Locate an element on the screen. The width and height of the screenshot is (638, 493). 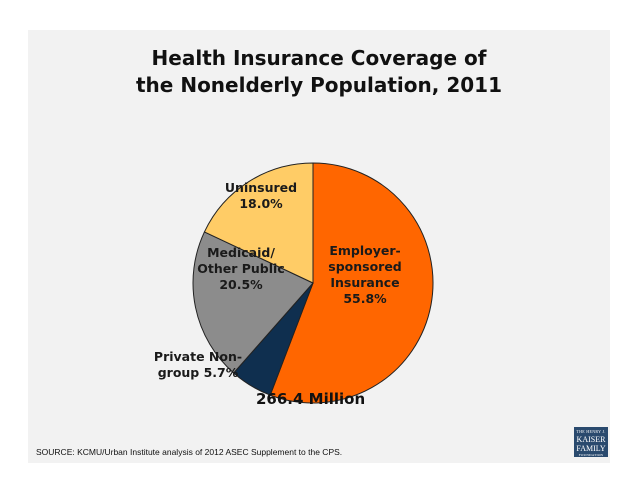
slice-label-uninsured: Uninsured 18.0% is located at coordinates (261, 195).